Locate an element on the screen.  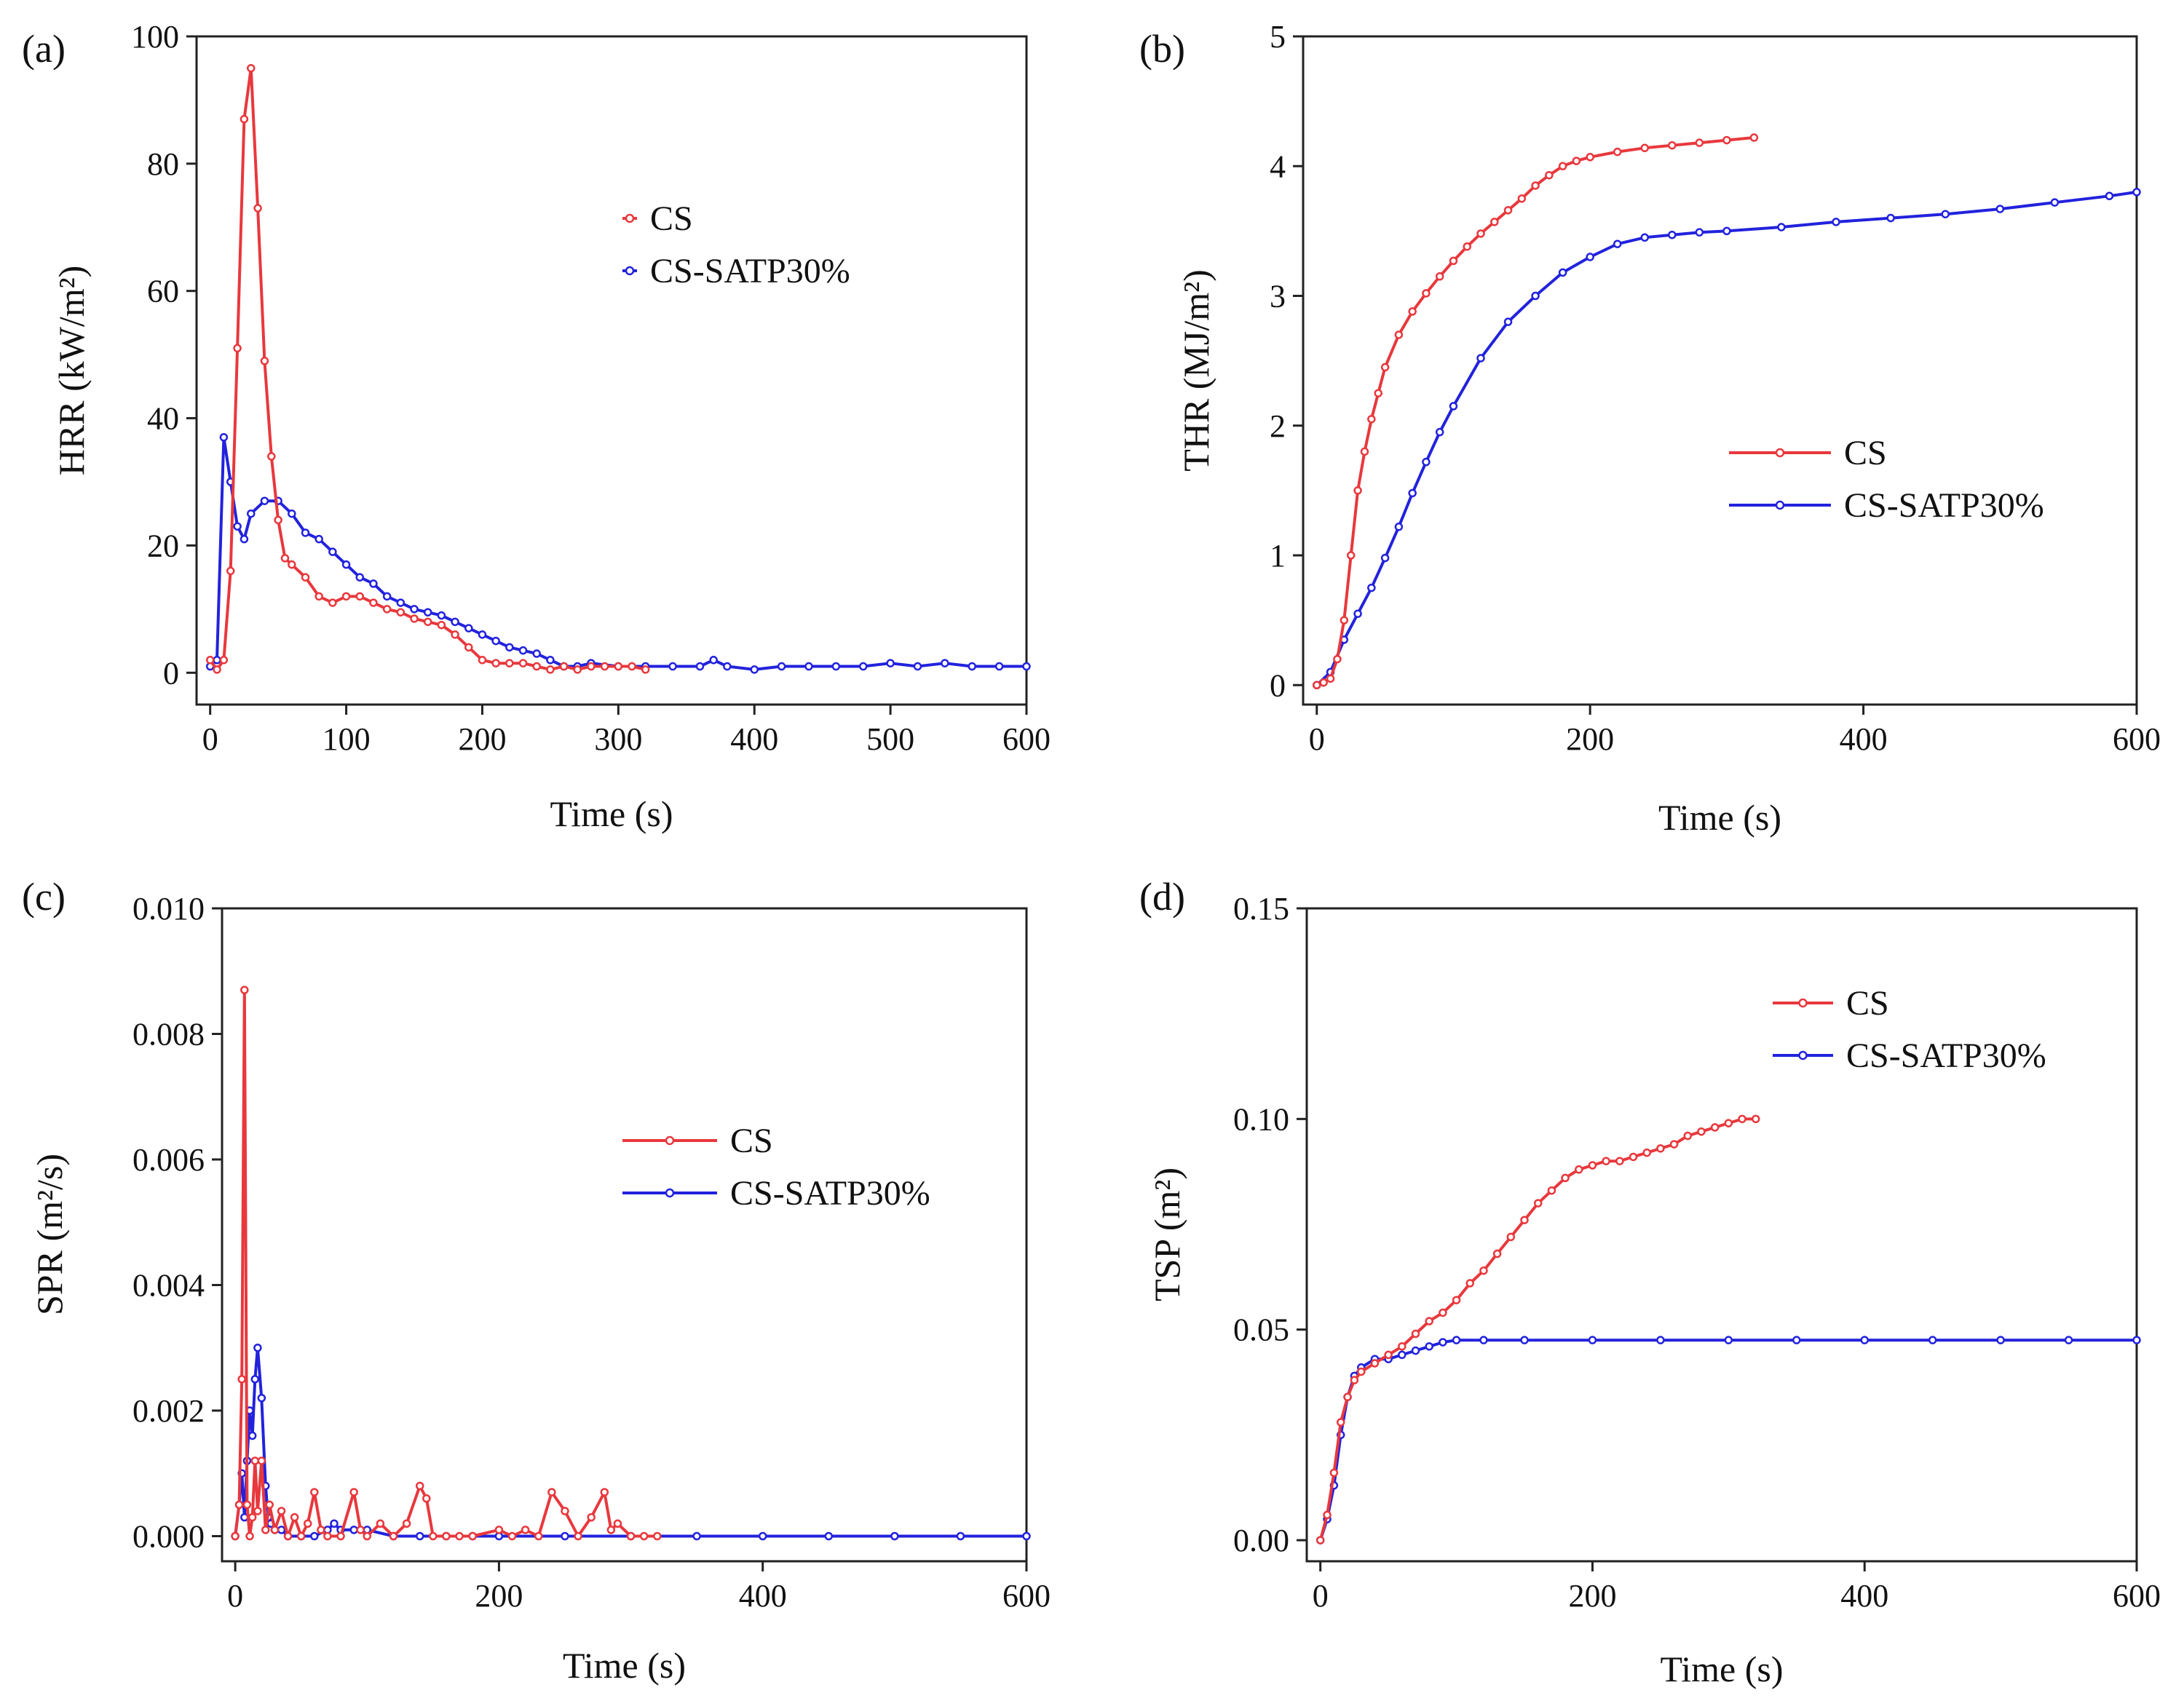
legend-label: CS is located at coordinates (671, 218).